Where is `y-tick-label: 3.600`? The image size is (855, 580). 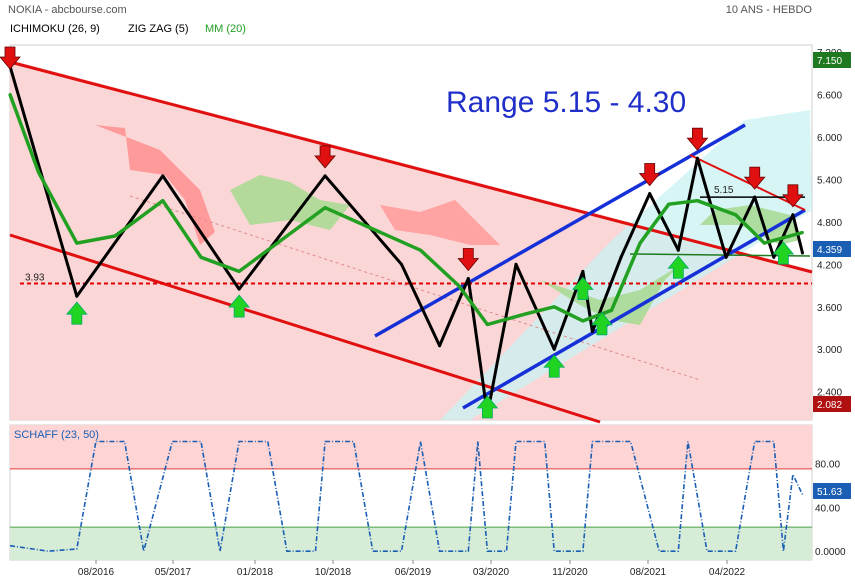
y-tick-label: 3.600 is located at coordinates (829, 308).